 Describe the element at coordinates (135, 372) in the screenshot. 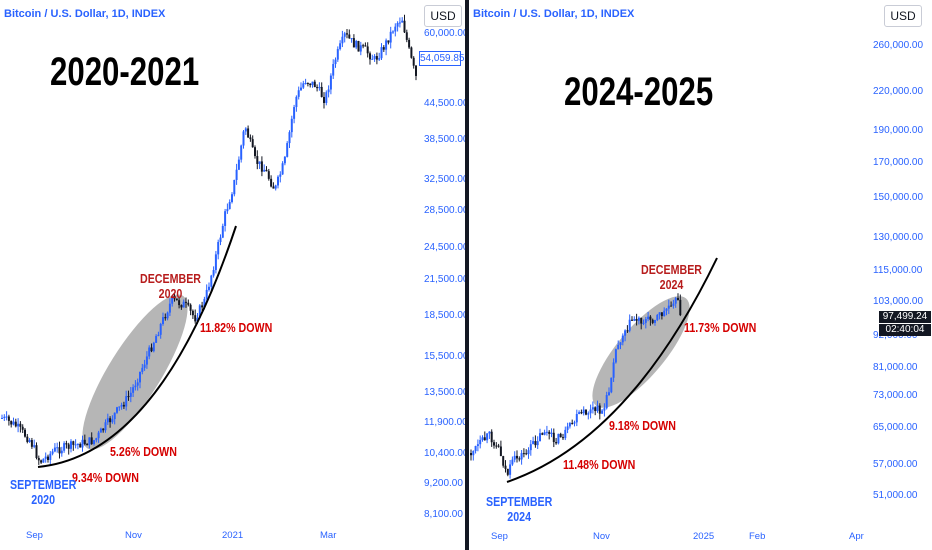

I see `highlight-ellipse` at that location.